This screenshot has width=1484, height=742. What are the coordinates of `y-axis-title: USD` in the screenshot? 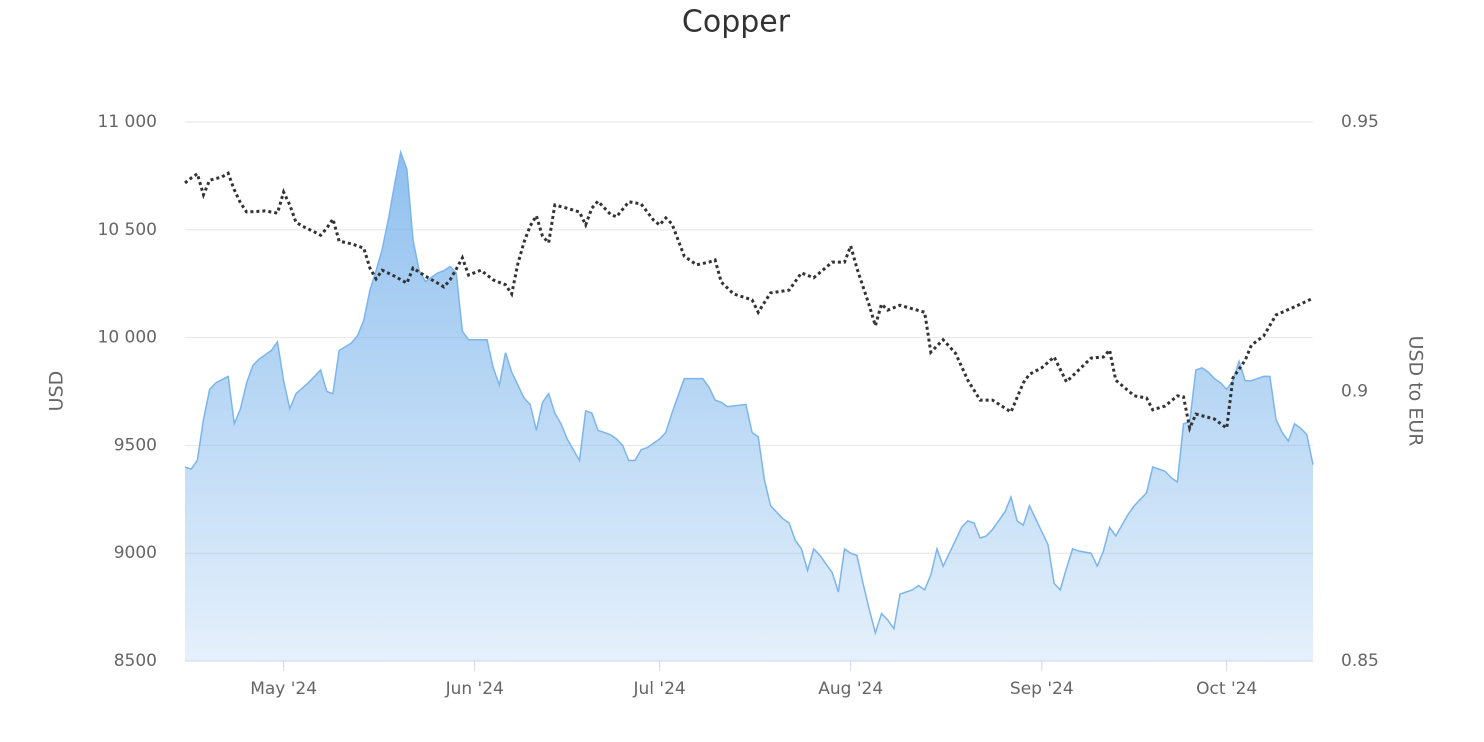 It's located at (57, 391).